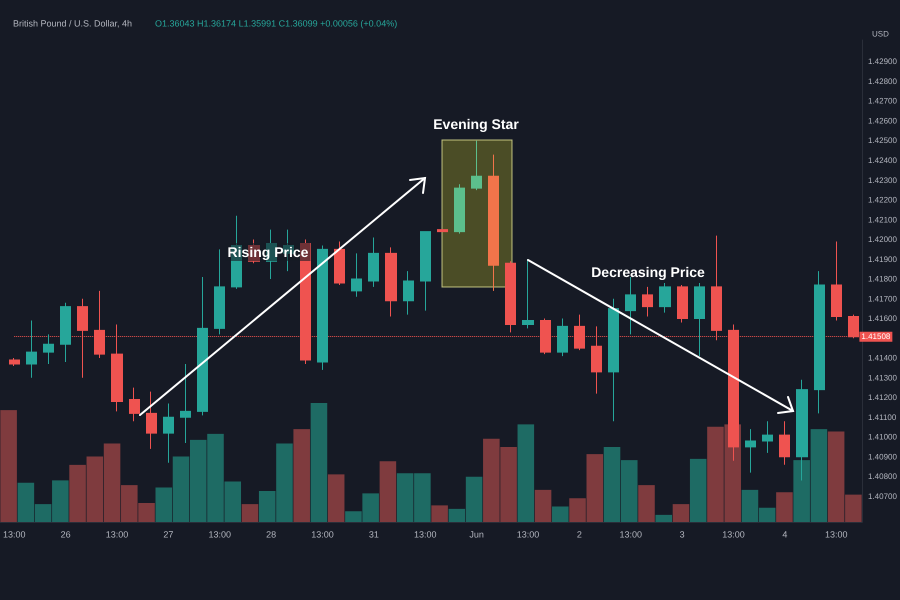  Describe the element at coordinates (682, 535) in the screenshot. I see `x-tick-label: 3` at that location.